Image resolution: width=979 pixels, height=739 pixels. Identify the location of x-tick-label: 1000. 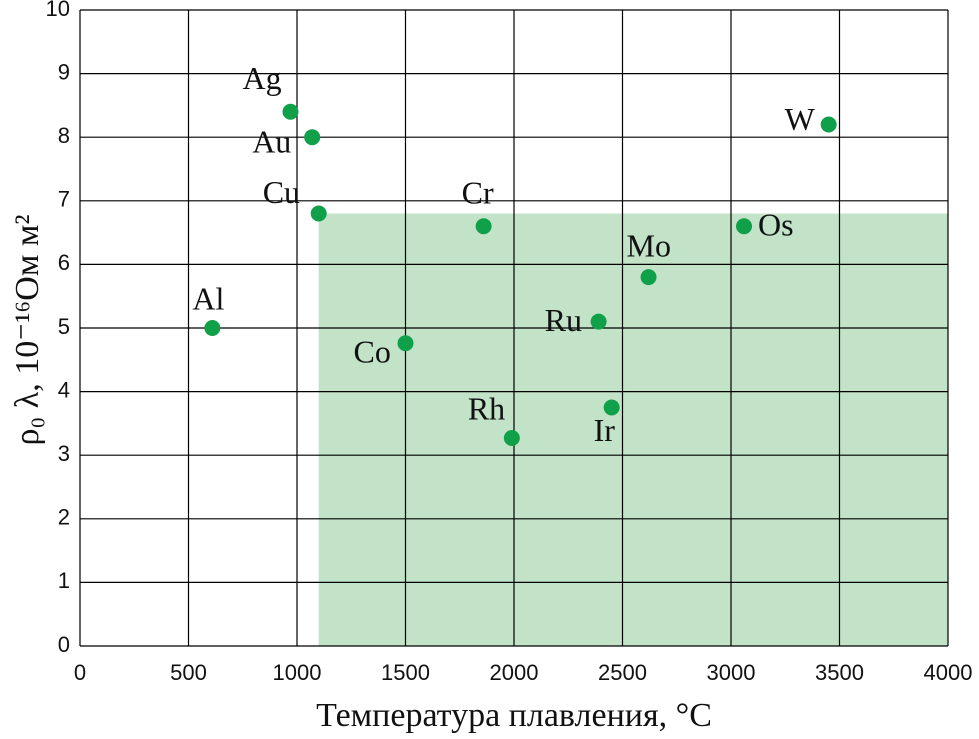
(297, 672).